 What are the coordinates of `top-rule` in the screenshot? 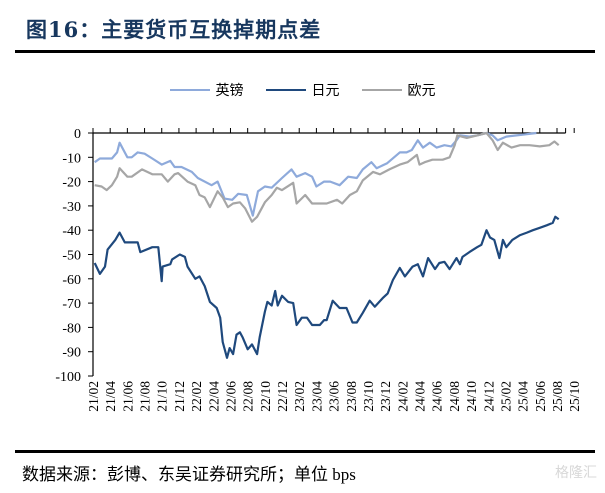 It's located at (305, 51).